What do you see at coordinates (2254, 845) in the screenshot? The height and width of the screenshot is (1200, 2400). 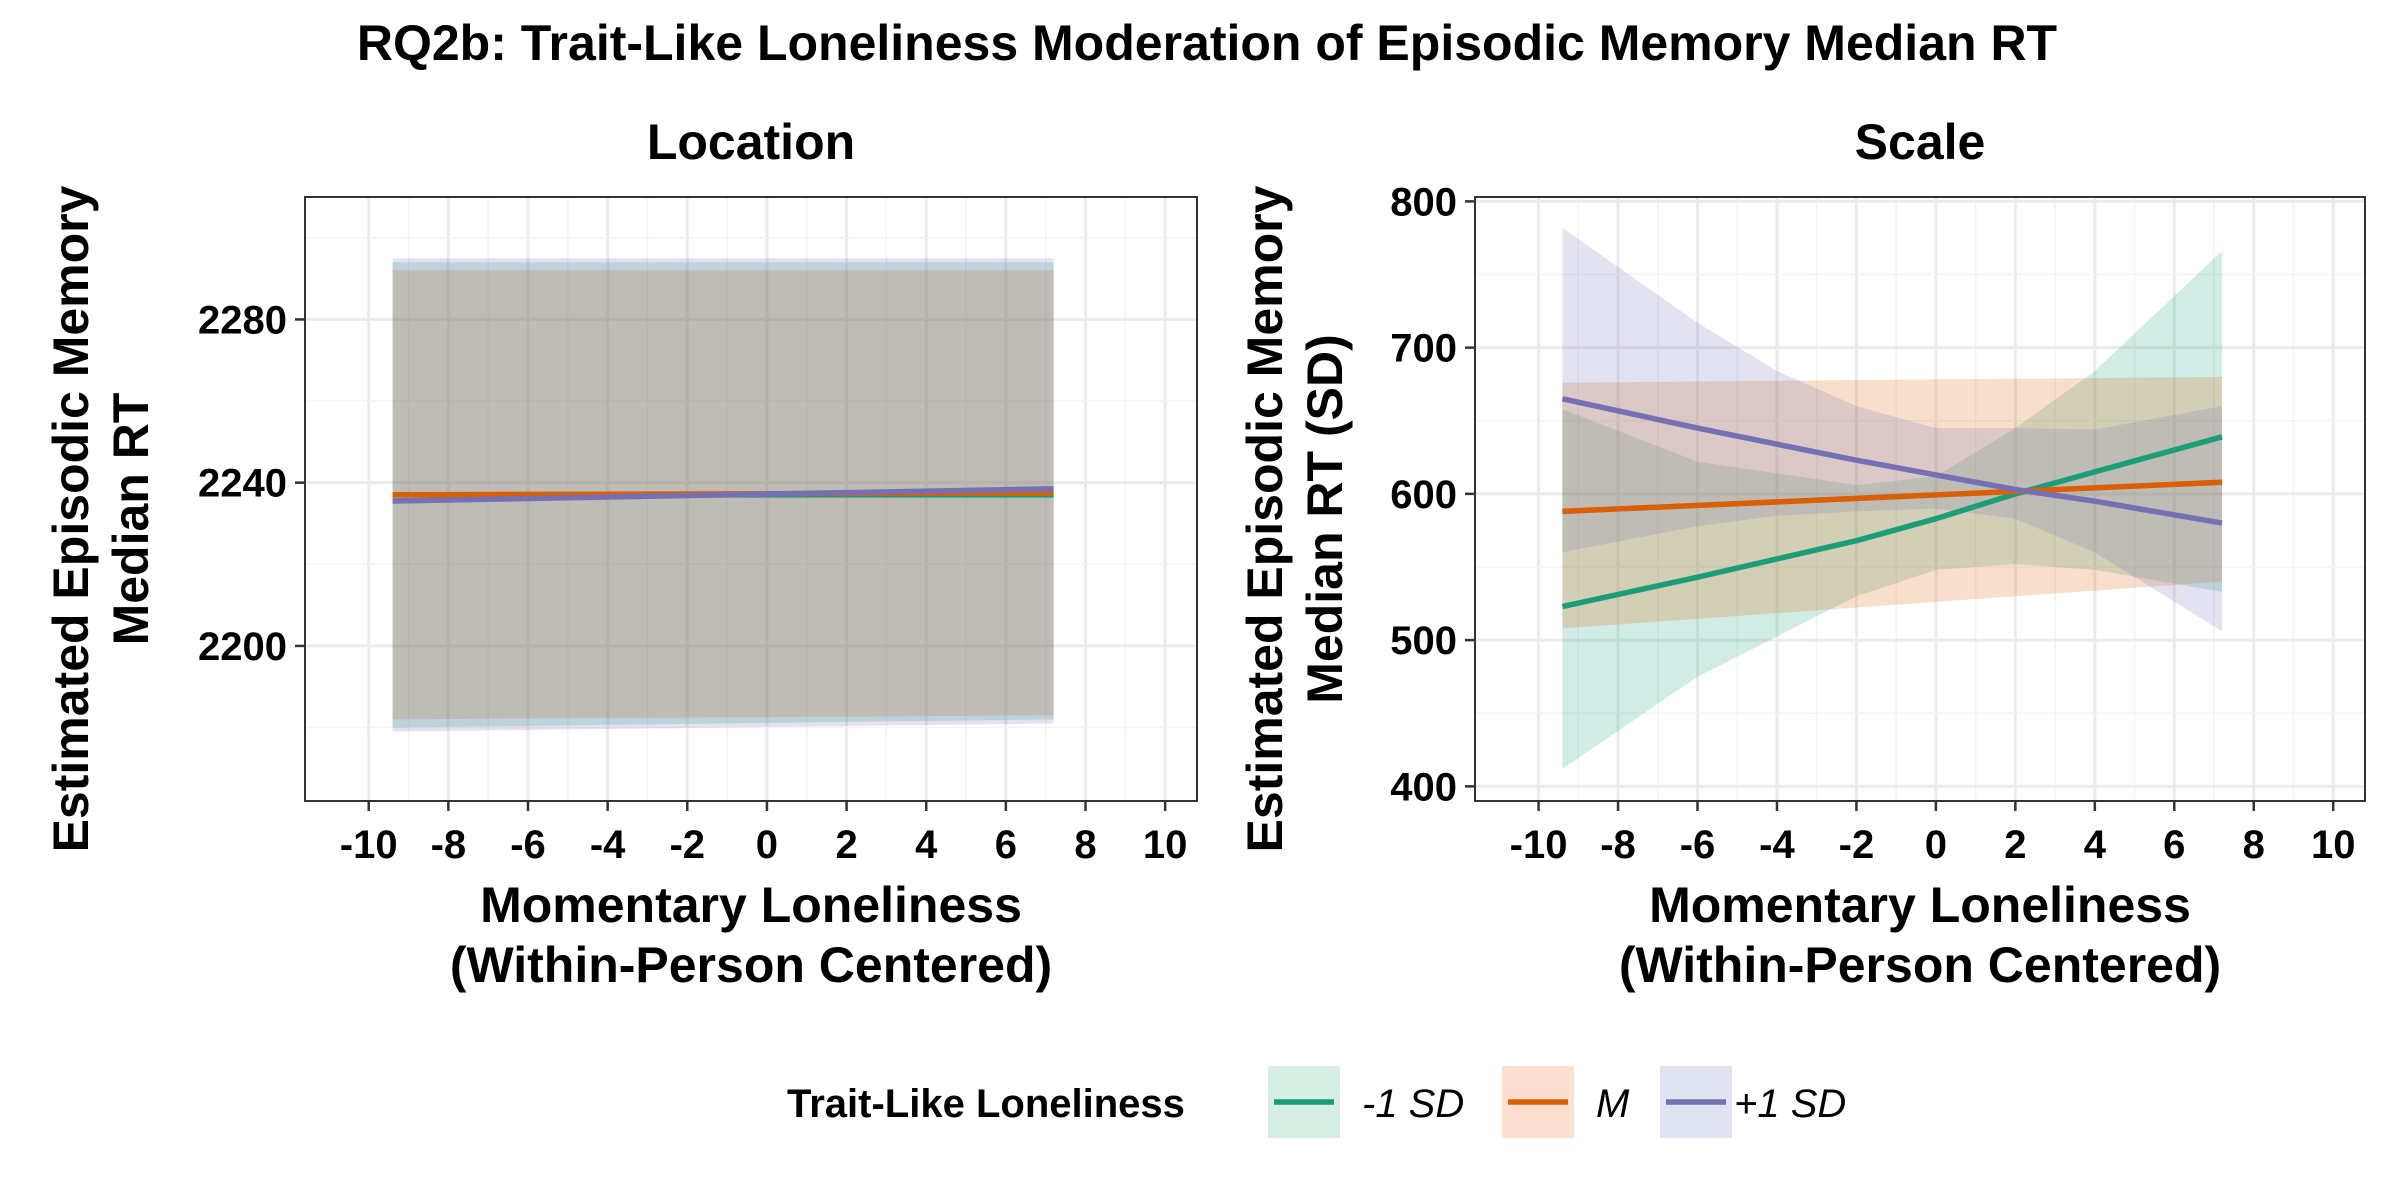 I see `scale-x-tick-label: 8` at bounding box center [2254, 845].